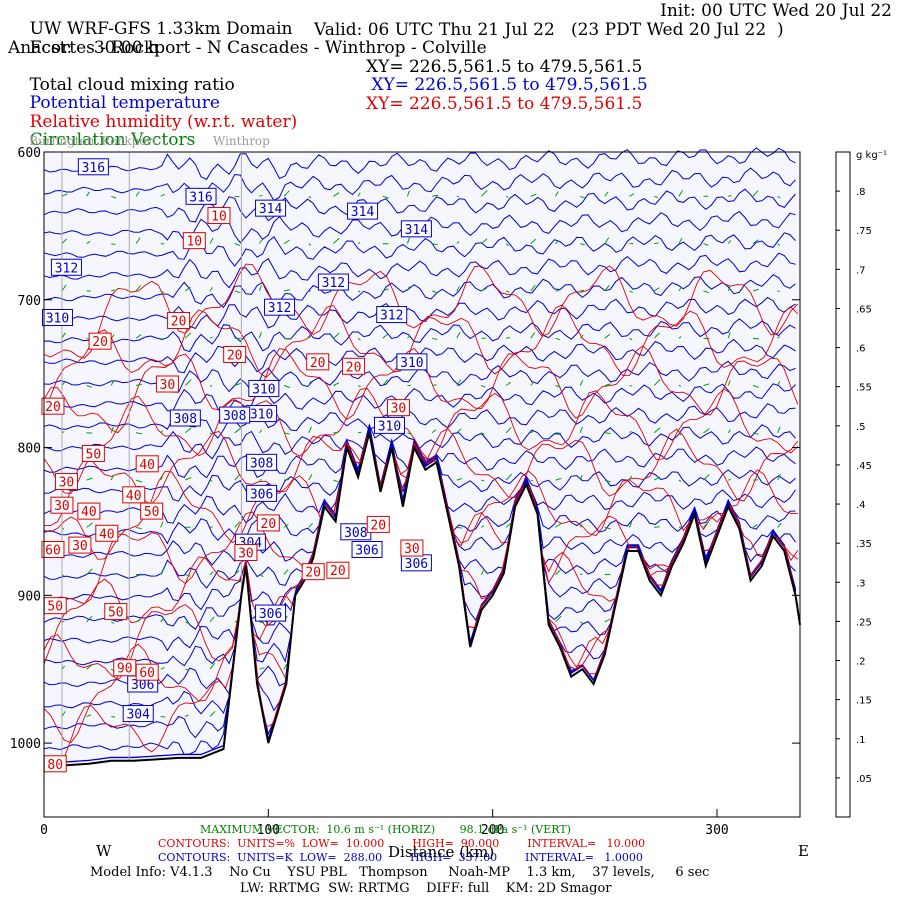 Image resolution: width=900 pixels, height=900 pixels. Describe the element at coordinates (864, 466) in the screenshot. I see `colorbar-tick-label: .45` at that location.